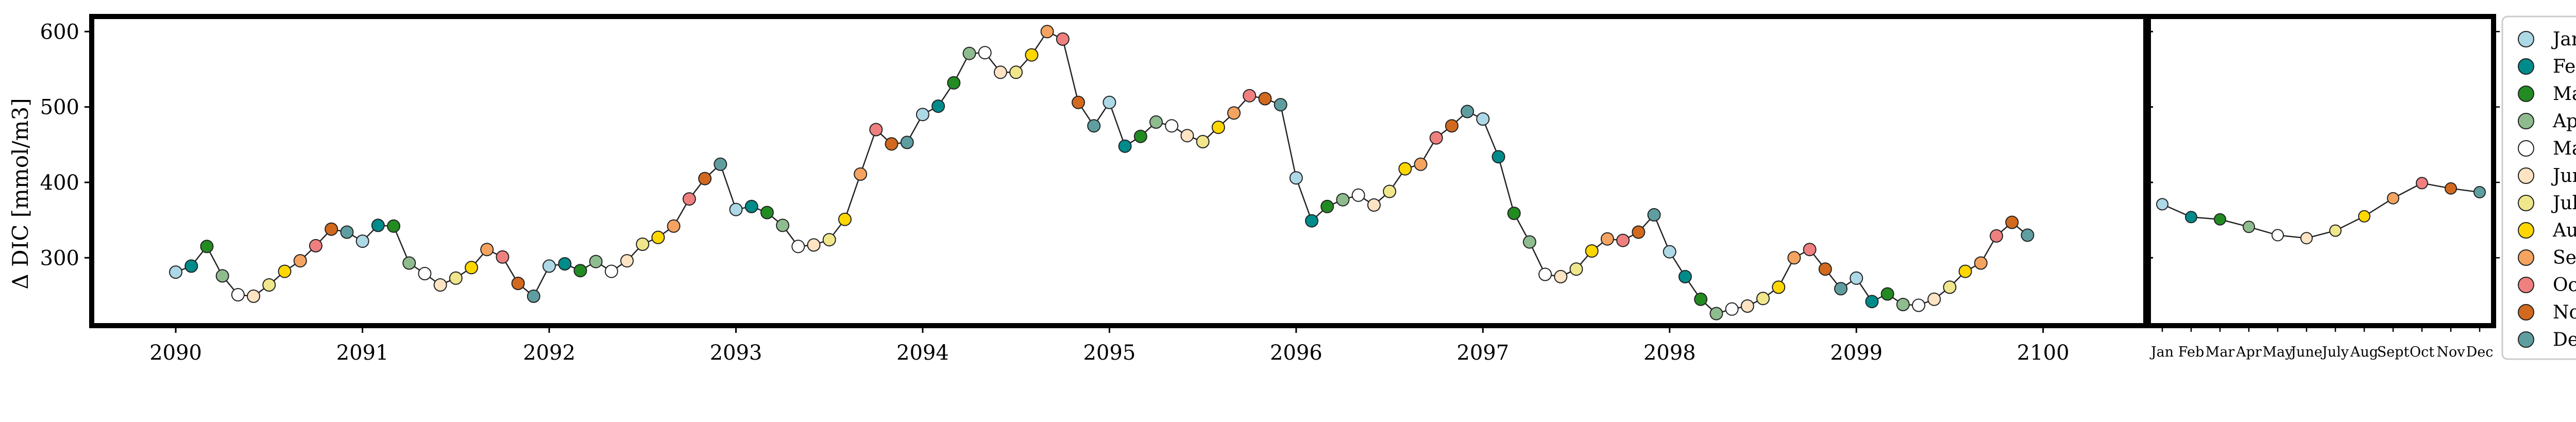 The image size is (2576, 422). I want to click on y-axis-label: Δ DIC [mmol/m3], so click(20, 193).